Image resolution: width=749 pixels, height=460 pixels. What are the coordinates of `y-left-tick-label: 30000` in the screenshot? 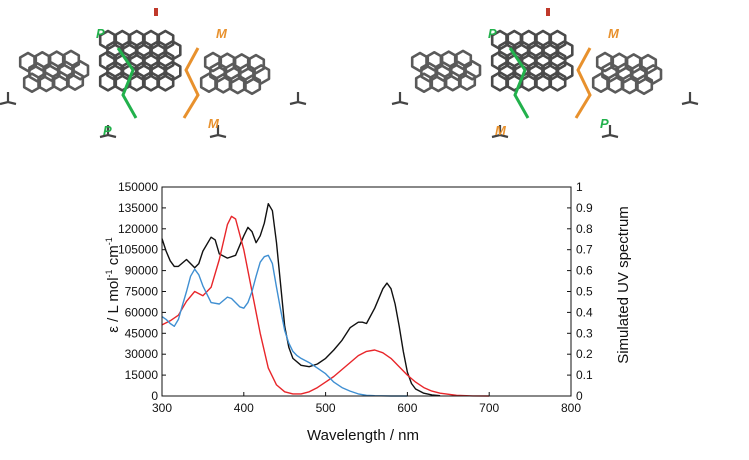 It's located at (142, 354).